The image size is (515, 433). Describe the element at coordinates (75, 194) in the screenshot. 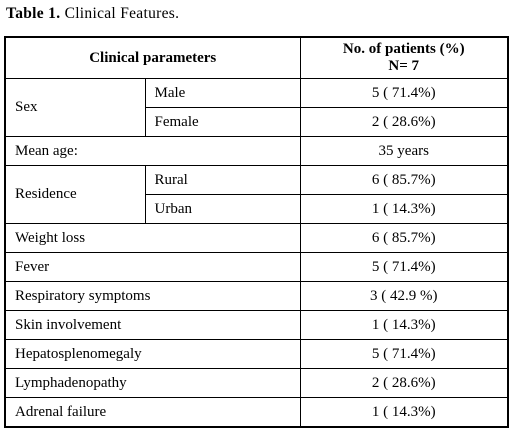

I see `parameter-cell: Residence` at that location.